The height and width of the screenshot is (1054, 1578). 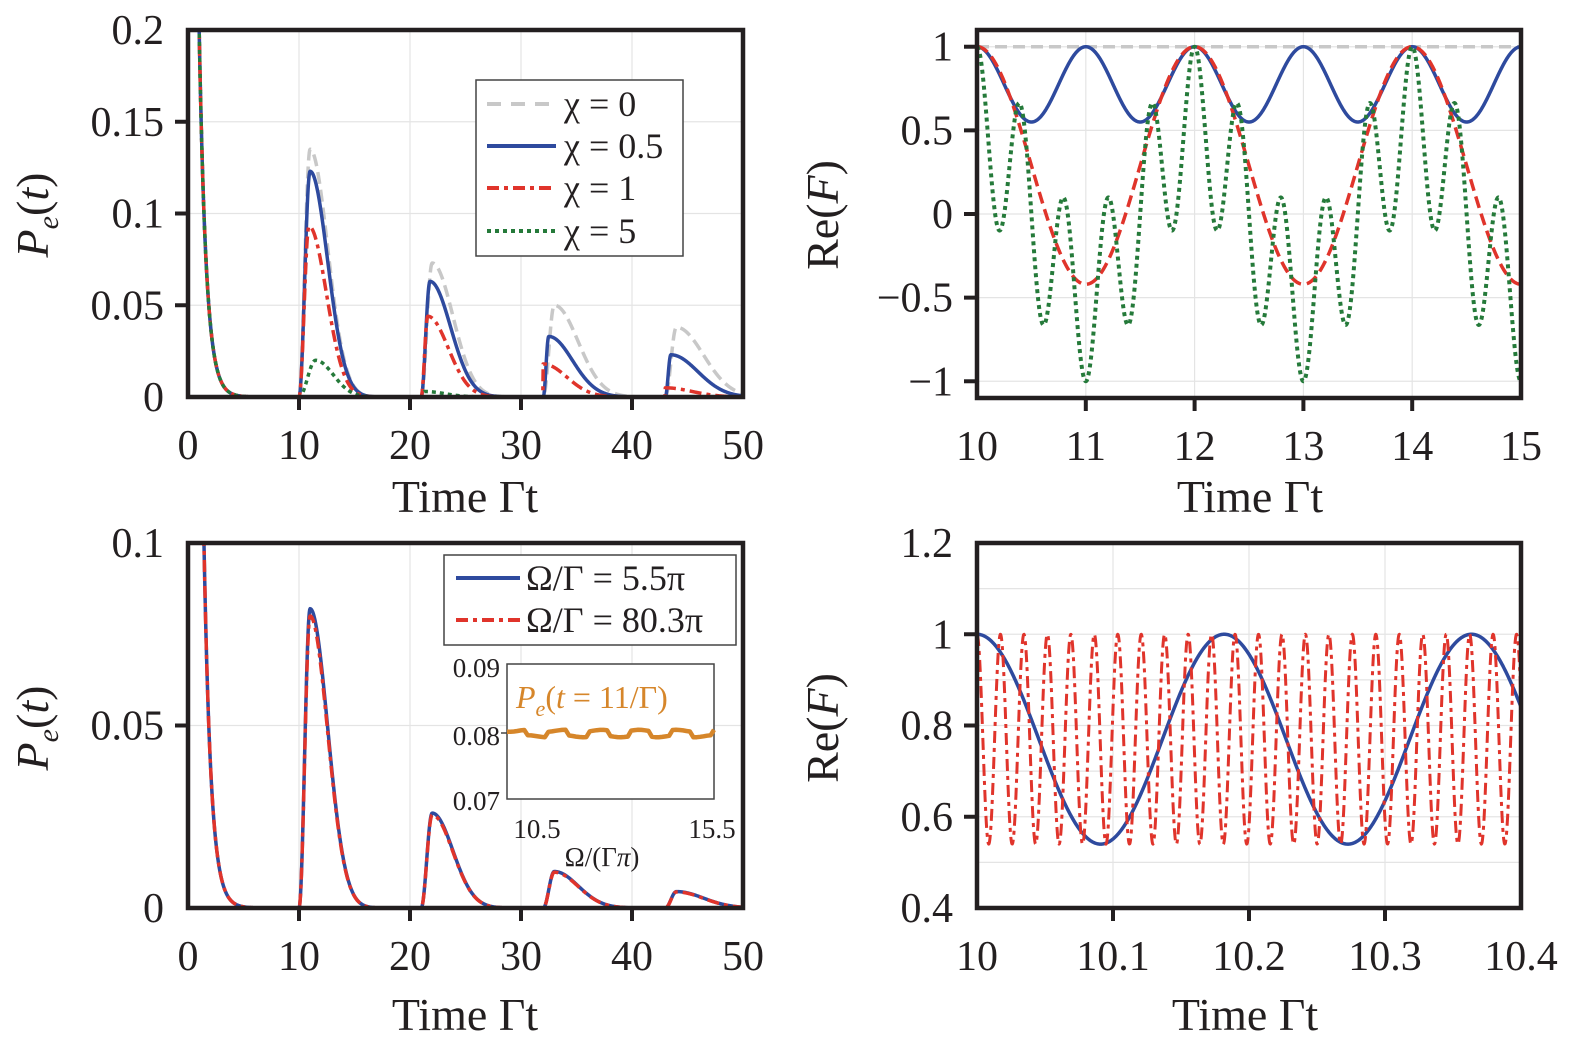 What do you see at coordinates (1113, 957) in the screenshot?
I see `xtick-label: 10.1` at bounding box center [1113, 957].